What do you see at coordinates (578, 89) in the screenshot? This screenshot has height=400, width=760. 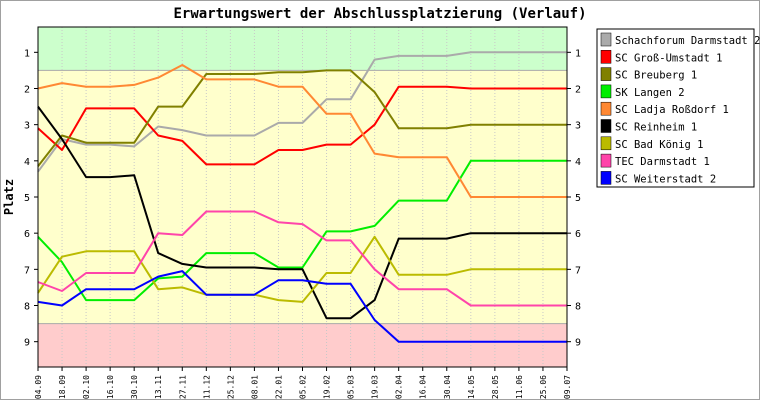 I see `y-tick-label-right: 2` at bounding box center [578, 89].